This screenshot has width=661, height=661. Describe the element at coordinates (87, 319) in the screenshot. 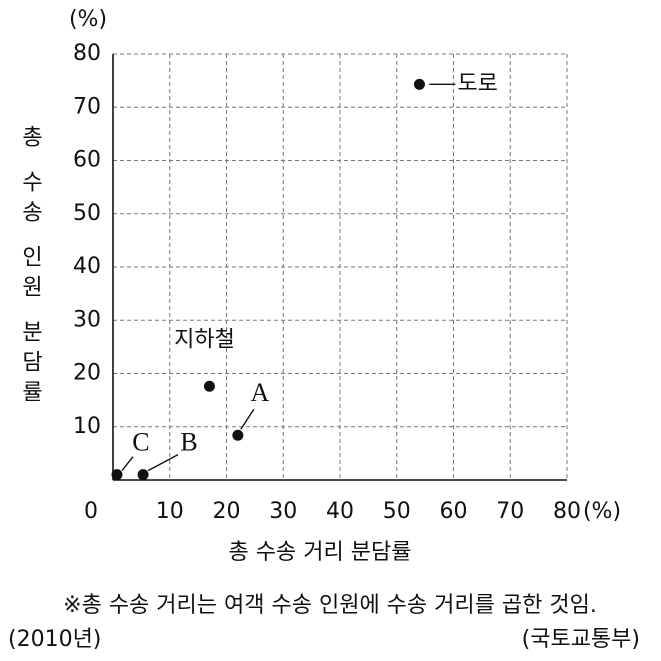

I see `y-tick-label: 30` at that location.